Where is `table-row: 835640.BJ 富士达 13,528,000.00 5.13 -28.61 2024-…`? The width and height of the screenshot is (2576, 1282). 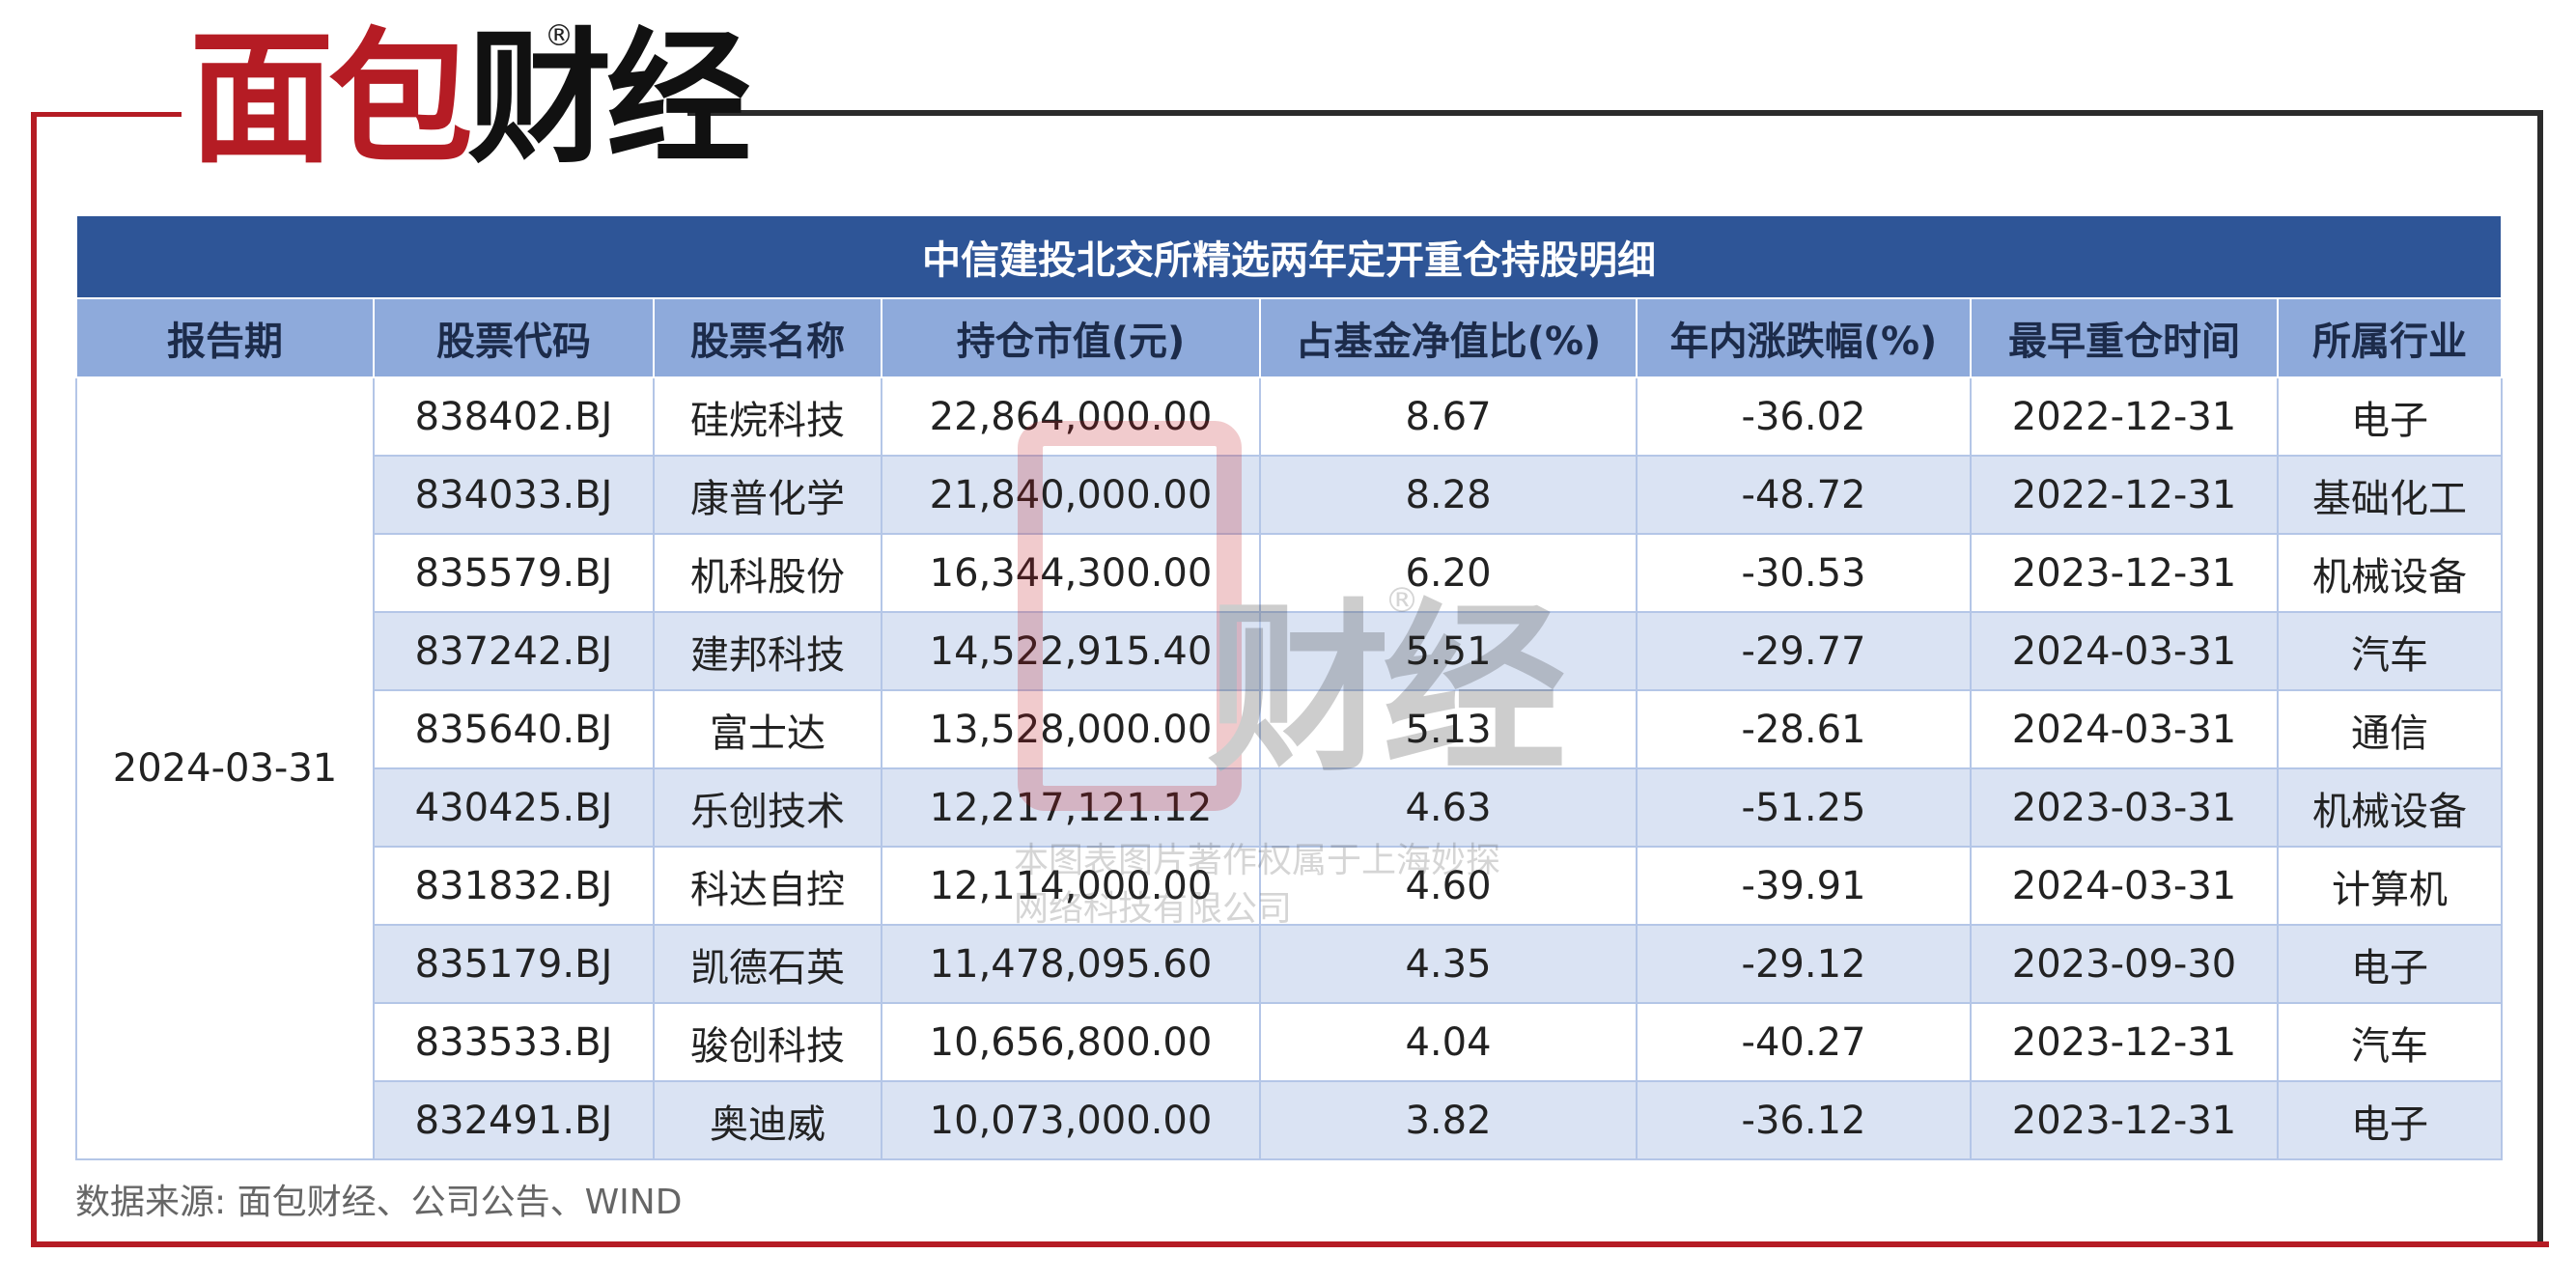 table-row: 835640.BJ 富士达 13,528,000.00 5.13 -28.61 2024-… is located at coordinates (1290, 729).